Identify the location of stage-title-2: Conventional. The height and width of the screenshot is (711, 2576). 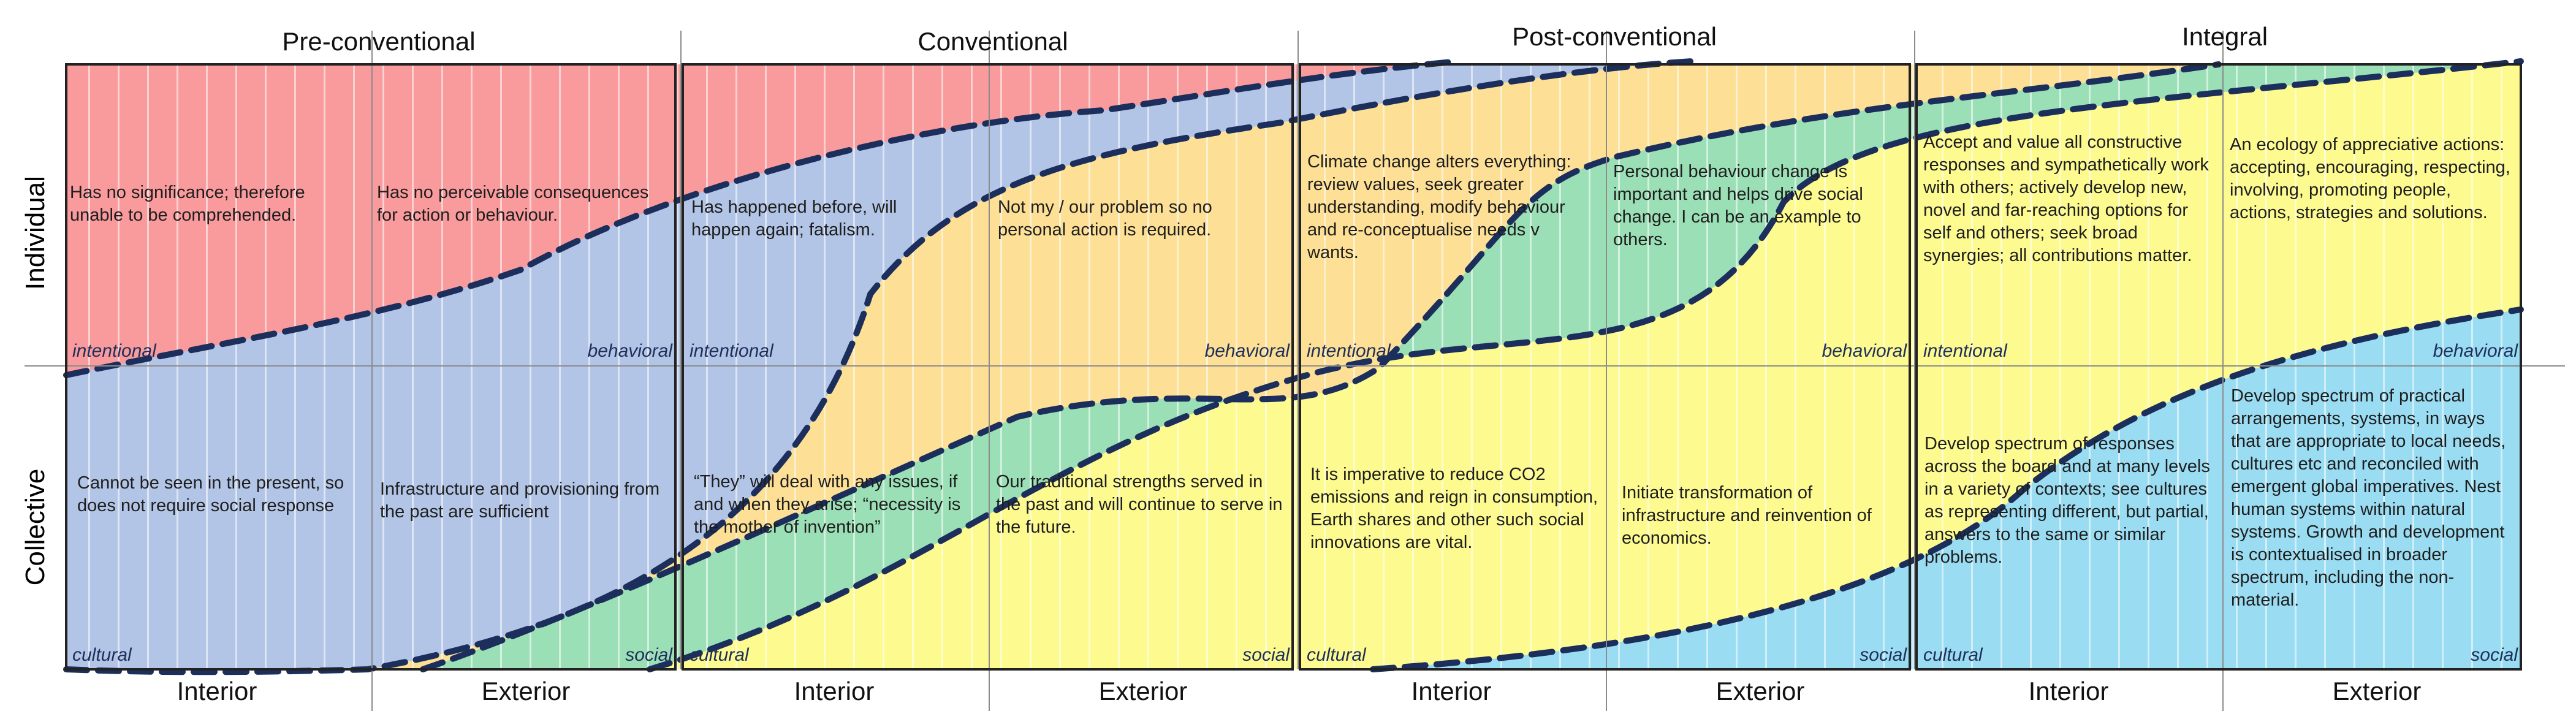
(993, 41).